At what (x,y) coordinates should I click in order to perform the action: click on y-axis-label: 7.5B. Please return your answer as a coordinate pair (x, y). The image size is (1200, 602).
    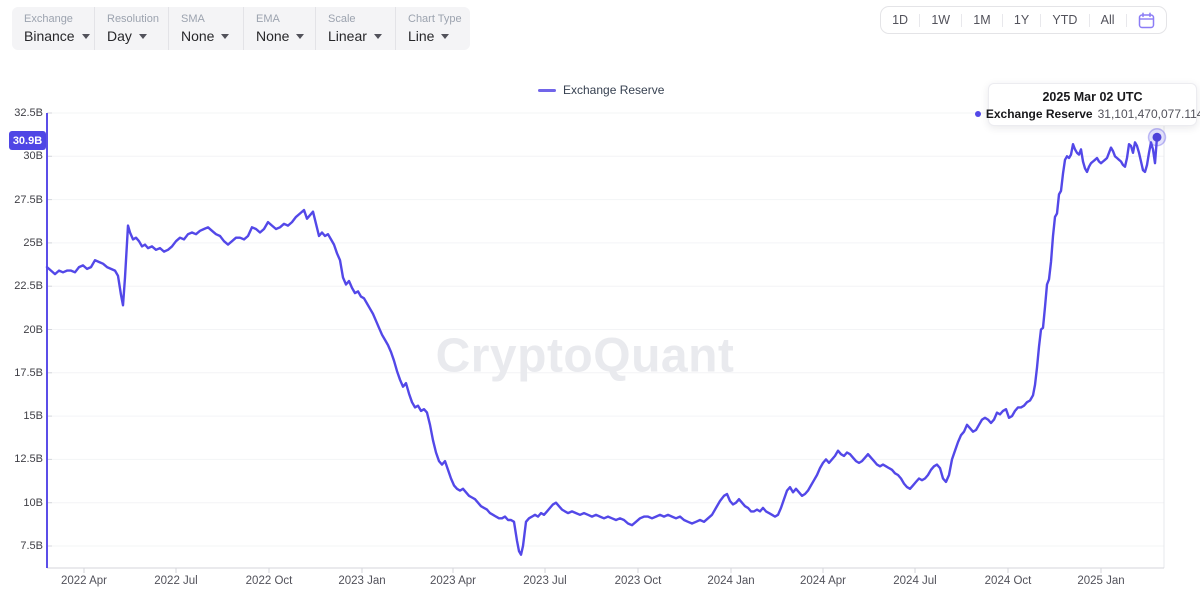
    Looking at the image, I should click on (31, 546).